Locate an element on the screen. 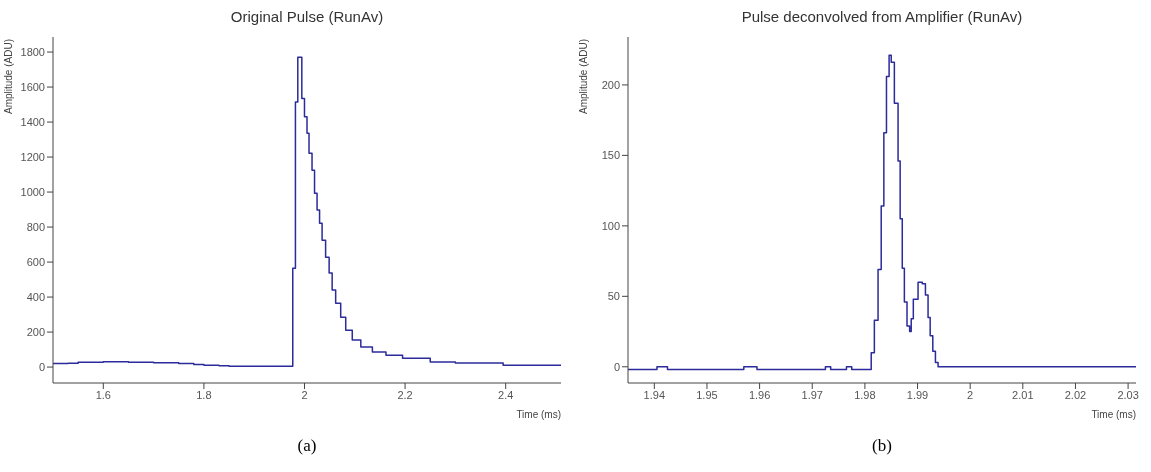 This screenshot has width=1151, height=472. x-tick-label: 2.2 is located at coordinates (405, 394).